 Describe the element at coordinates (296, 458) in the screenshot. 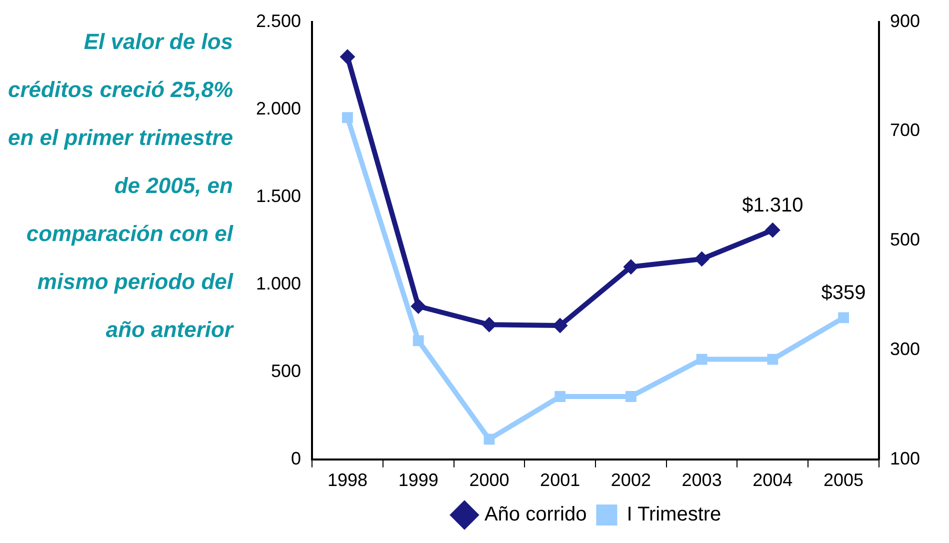

I see `y-tick-label: 0` at that location.